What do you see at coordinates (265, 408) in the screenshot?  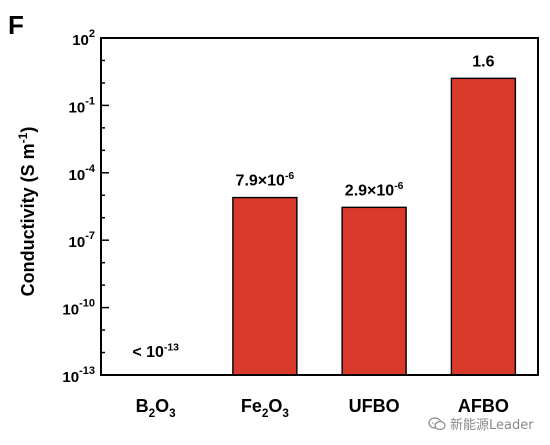 I see `x-tick-label: Fe2O3` at bounding box center [265, 408].